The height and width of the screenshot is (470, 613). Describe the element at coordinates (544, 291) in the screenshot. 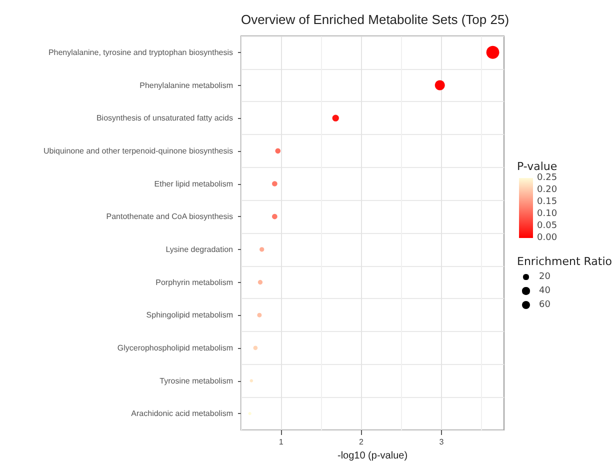

I see `legend-label: 40` at that location.